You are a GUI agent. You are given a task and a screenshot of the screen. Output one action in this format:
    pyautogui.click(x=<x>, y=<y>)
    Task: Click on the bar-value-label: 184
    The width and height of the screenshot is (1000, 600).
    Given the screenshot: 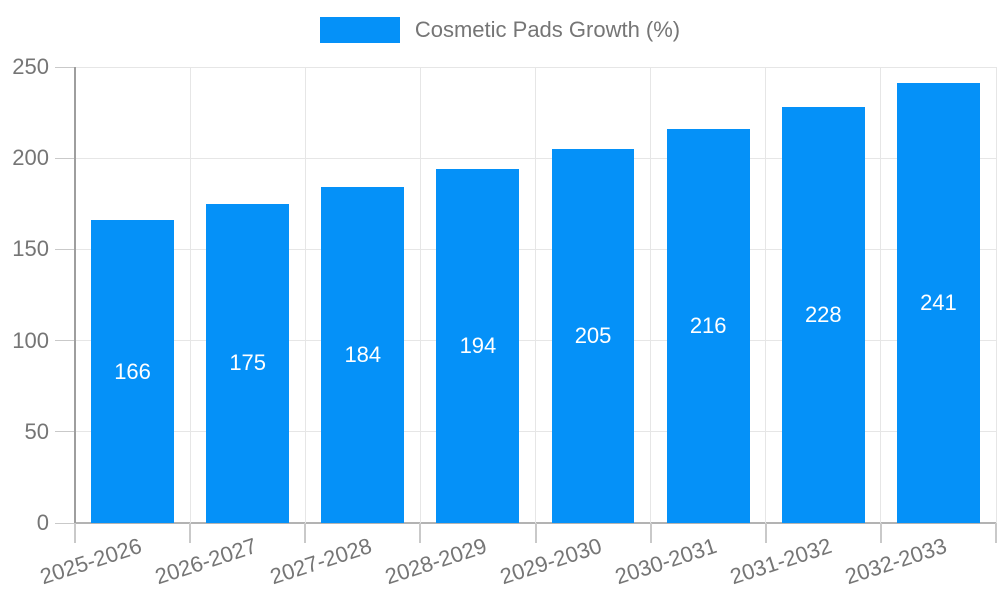 What is the action you would take?
    pyautogui.click(x=363, y=355)
    